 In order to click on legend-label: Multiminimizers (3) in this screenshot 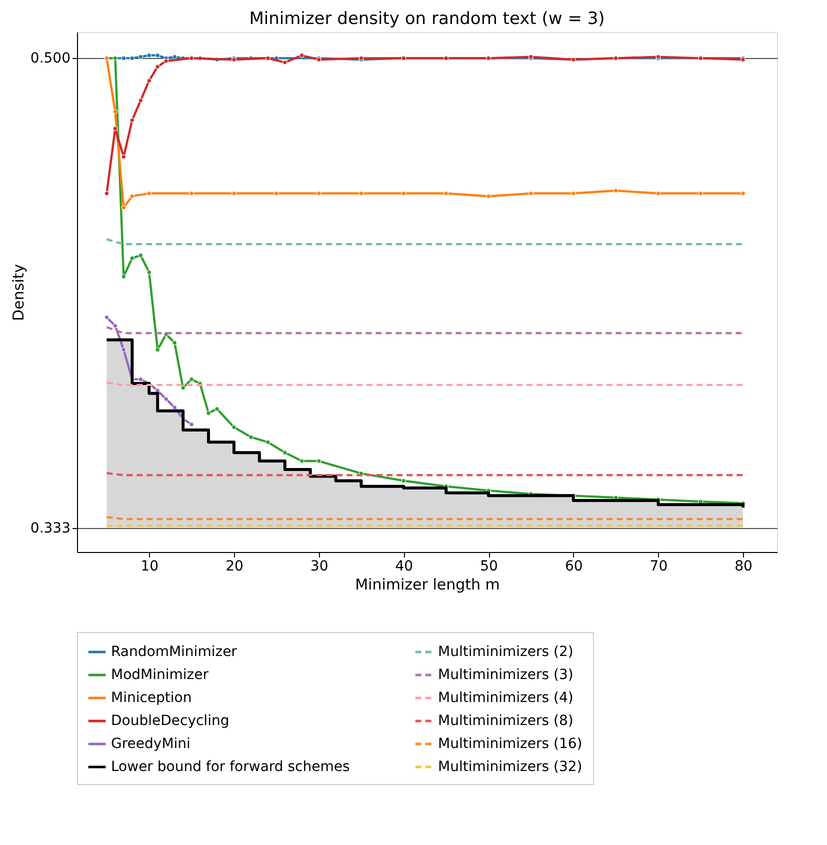, I will do `click(506, 675)`.